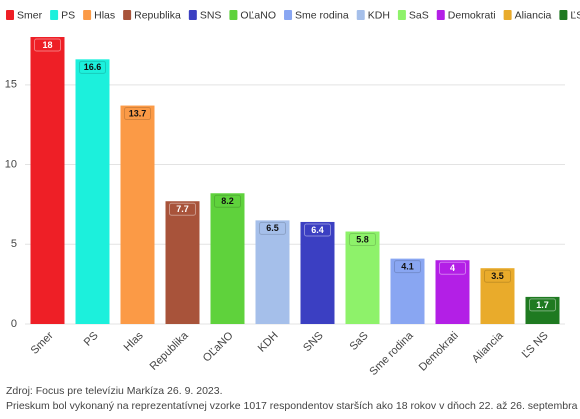 The image size is (580, 419). I want to click on value-label: 4, so click(452, 268).